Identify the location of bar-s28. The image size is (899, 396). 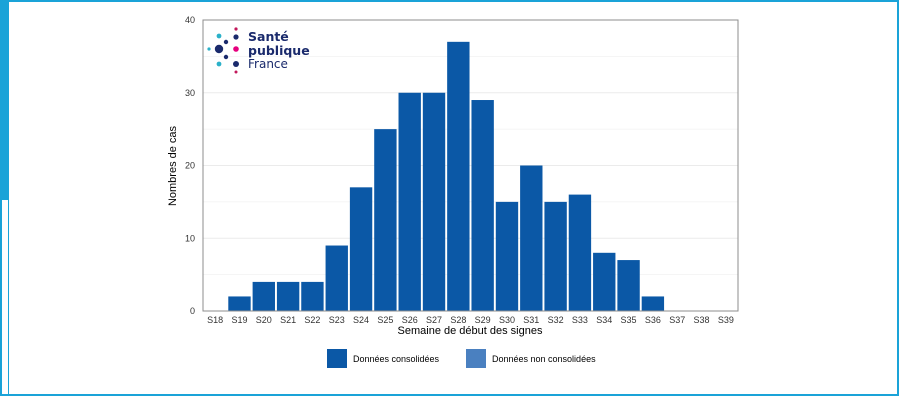
(458, 176).